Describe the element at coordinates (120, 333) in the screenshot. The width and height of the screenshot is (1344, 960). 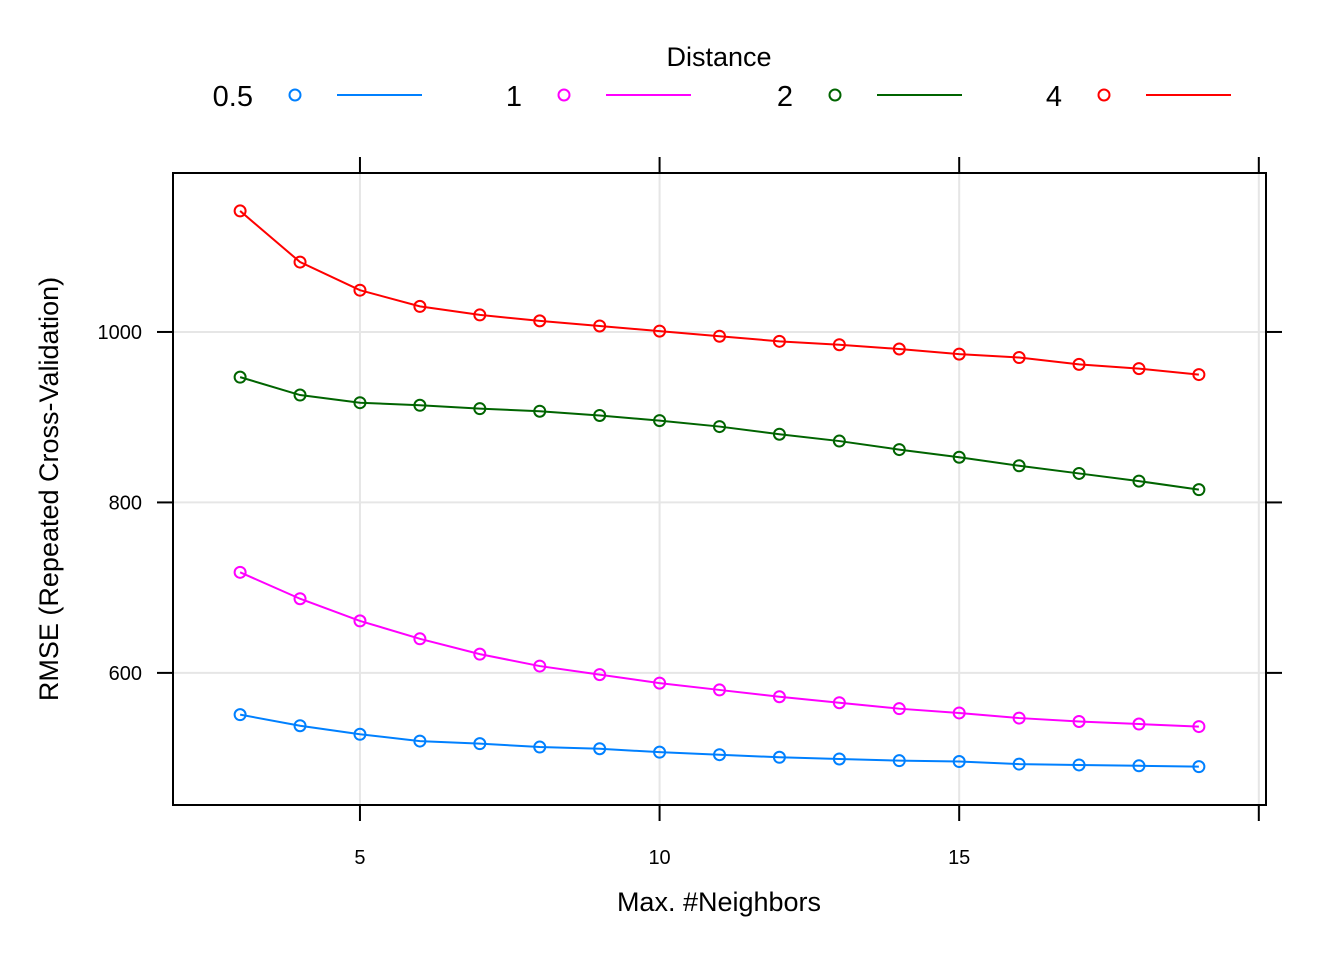
I see `y-tick-label: 1000` at that location.